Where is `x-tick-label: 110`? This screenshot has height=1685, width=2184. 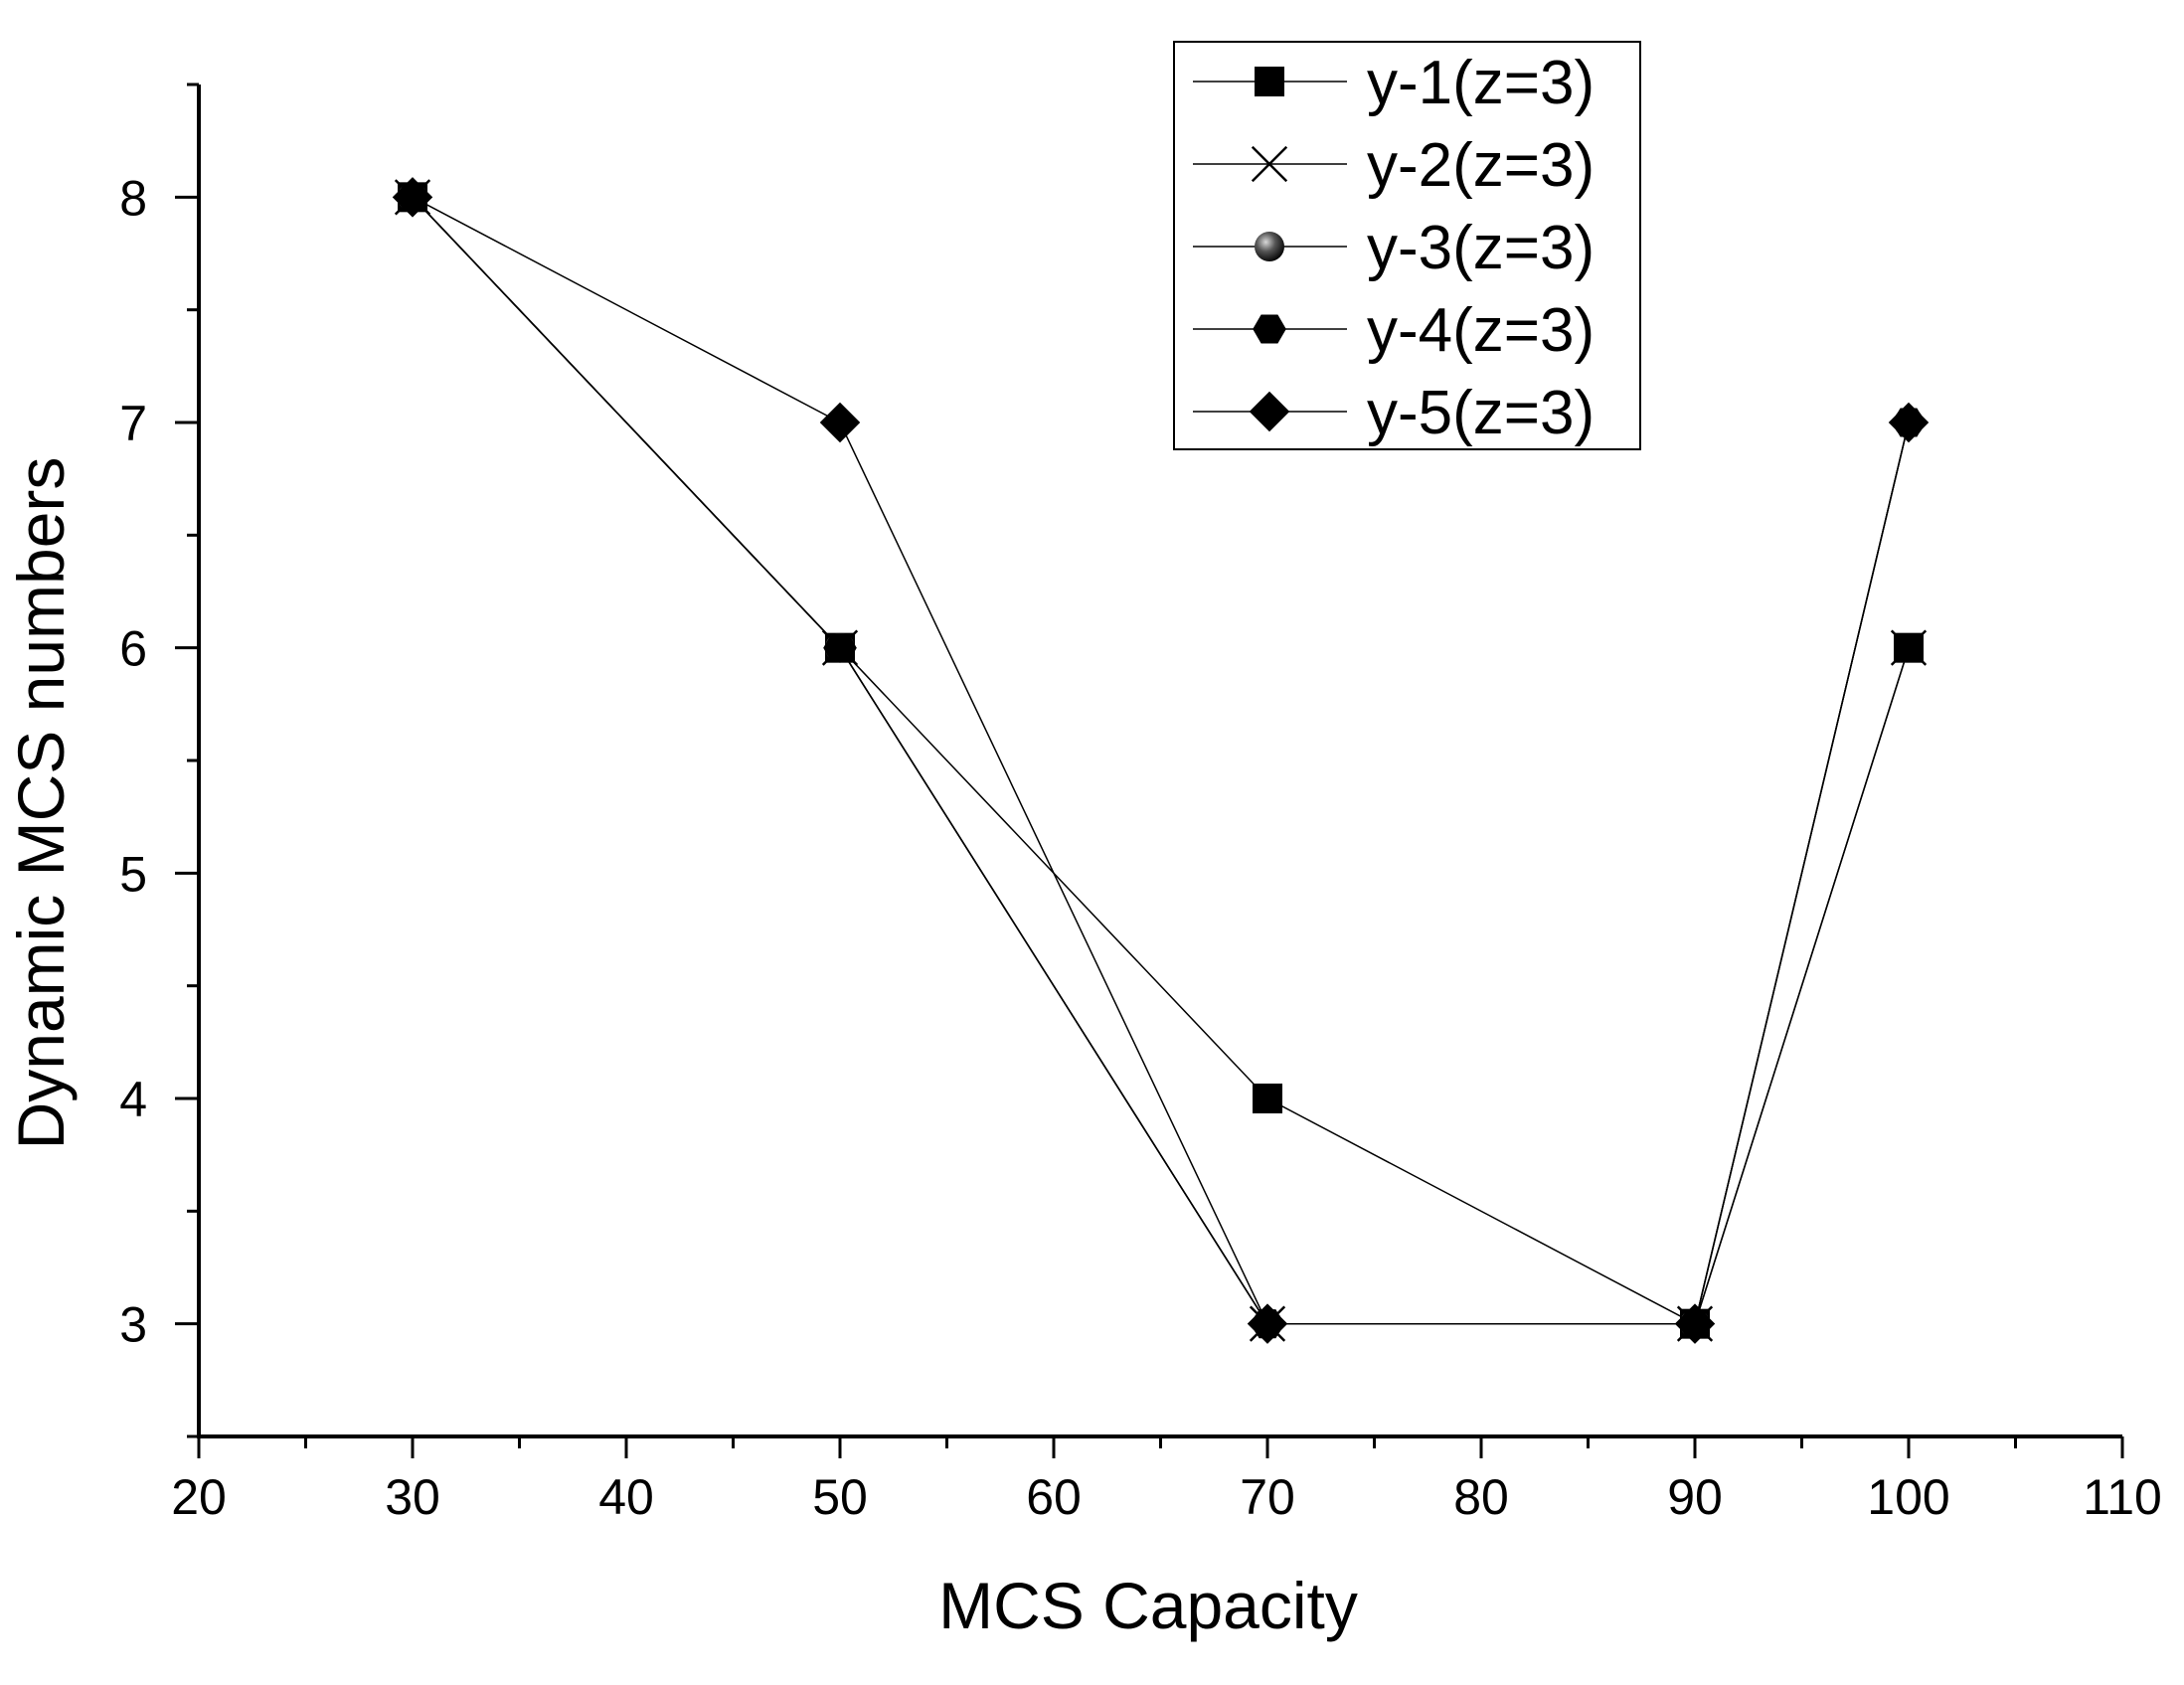
x-tick-label: 110 is located at coordinates (2122, 1497).